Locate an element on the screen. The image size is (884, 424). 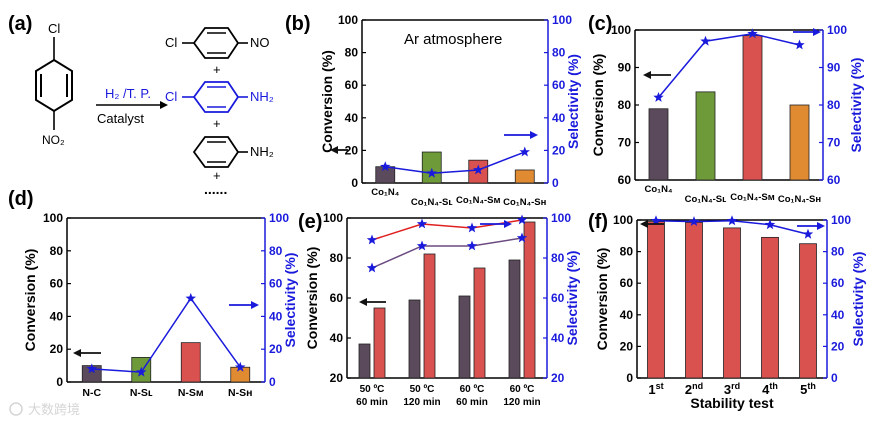
left-tick-label: 20 is located at coordinates (337, 378).